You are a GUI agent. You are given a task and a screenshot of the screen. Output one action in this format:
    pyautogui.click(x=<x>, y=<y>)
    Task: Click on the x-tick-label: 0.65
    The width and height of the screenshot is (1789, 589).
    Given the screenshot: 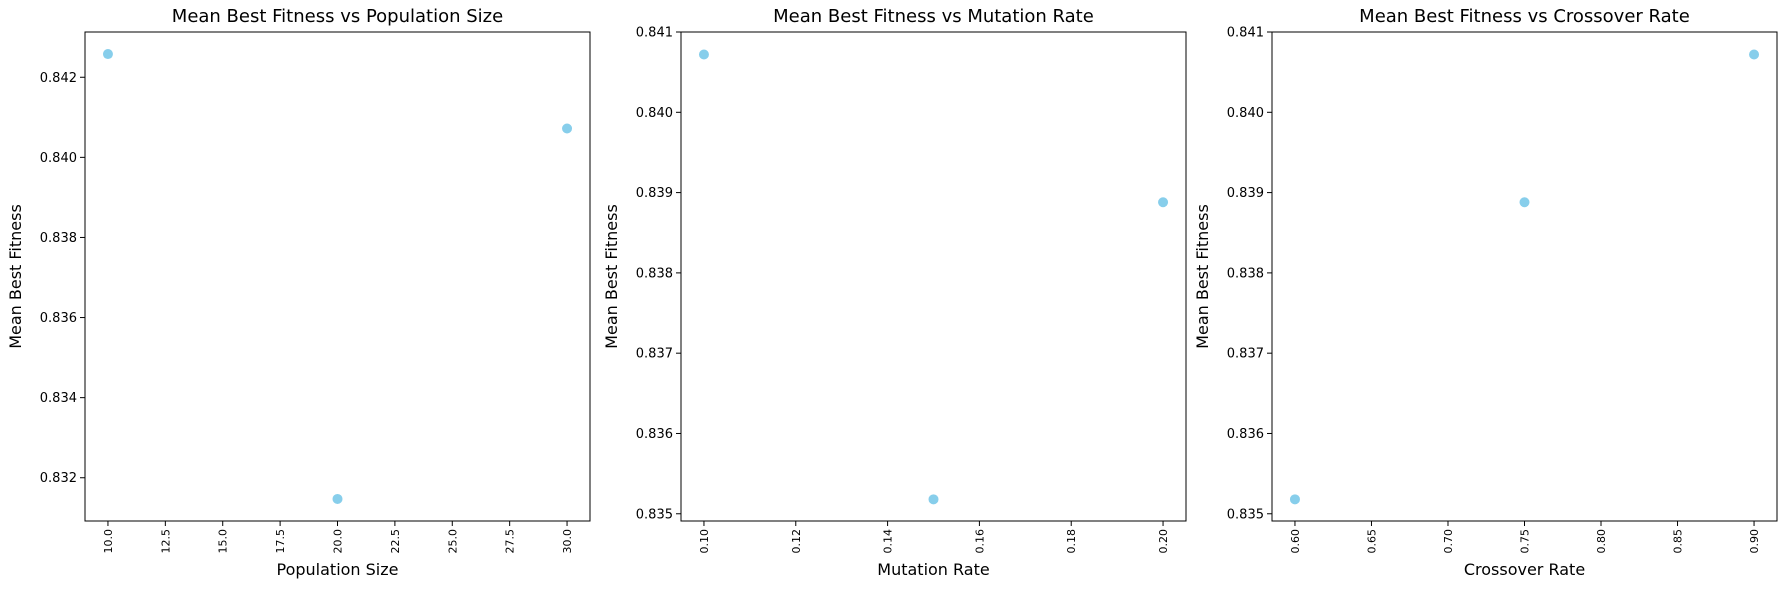 What is the action you would take?
    pyautogui.click(x=1371, y=541)
    